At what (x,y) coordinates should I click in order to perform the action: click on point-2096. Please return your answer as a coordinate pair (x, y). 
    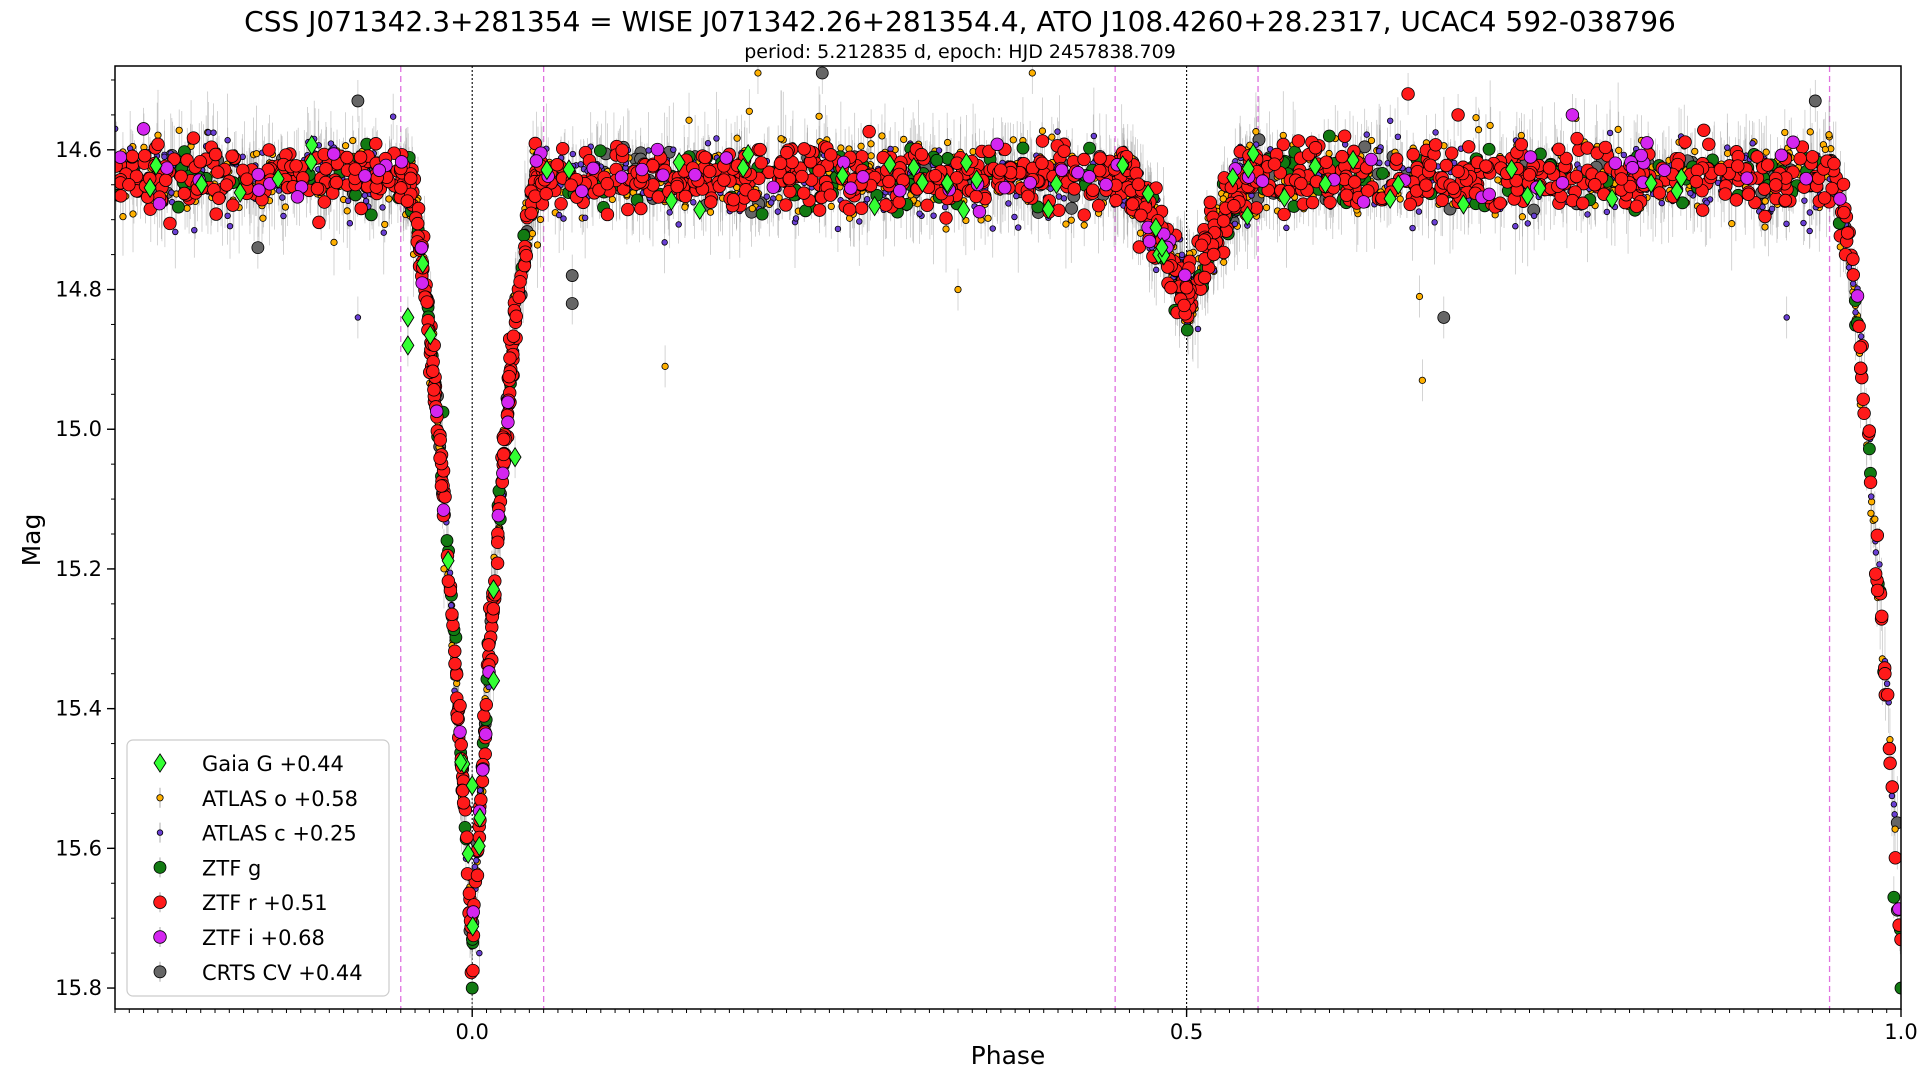
    Looking at the image, I should click on (479, 953).